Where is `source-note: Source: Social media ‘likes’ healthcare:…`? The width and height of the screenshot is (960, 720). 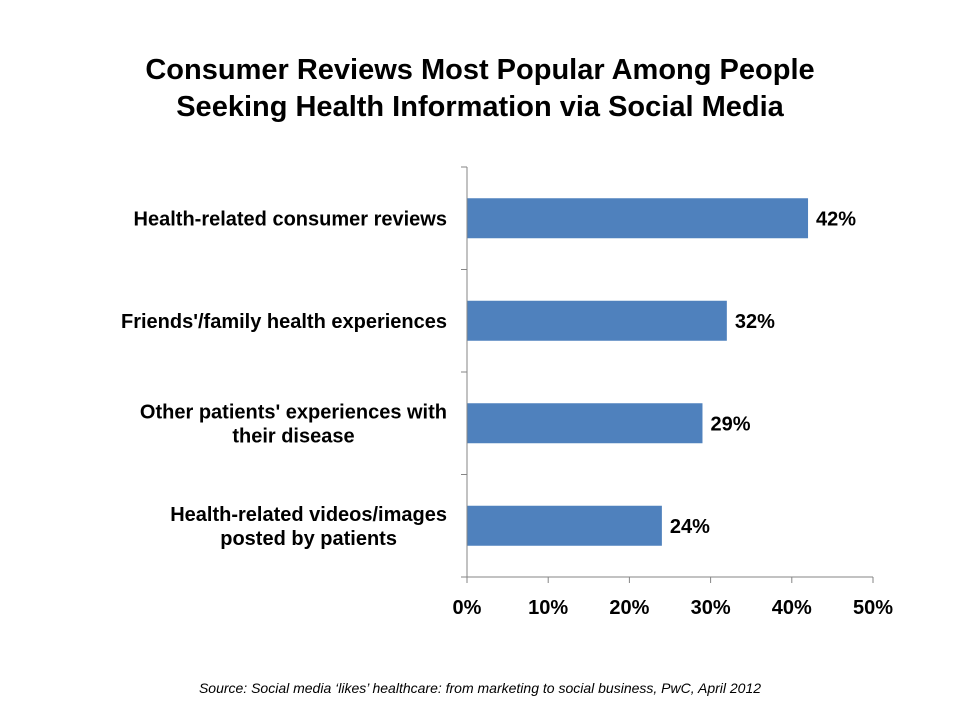 source-note: Source: Social media ‘likes’ healthcare:… is located at coordinates (480, 688).